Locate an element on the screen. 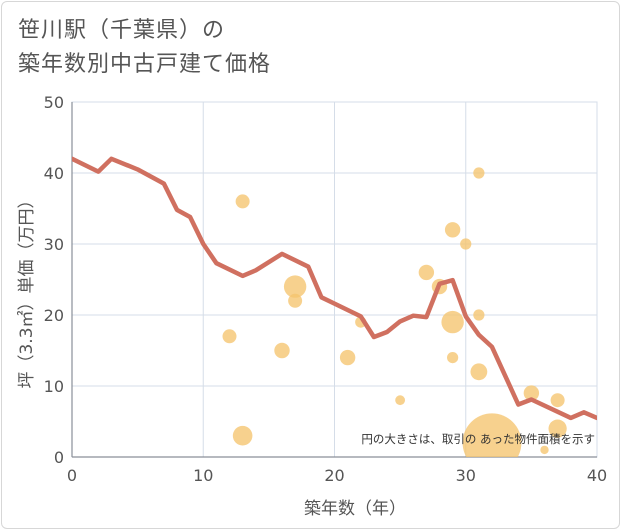 This screenshot has width=621, height=530. y-axis-title: 坪（3.3㎡）単価（万円） is located at coordinates (27, 289).